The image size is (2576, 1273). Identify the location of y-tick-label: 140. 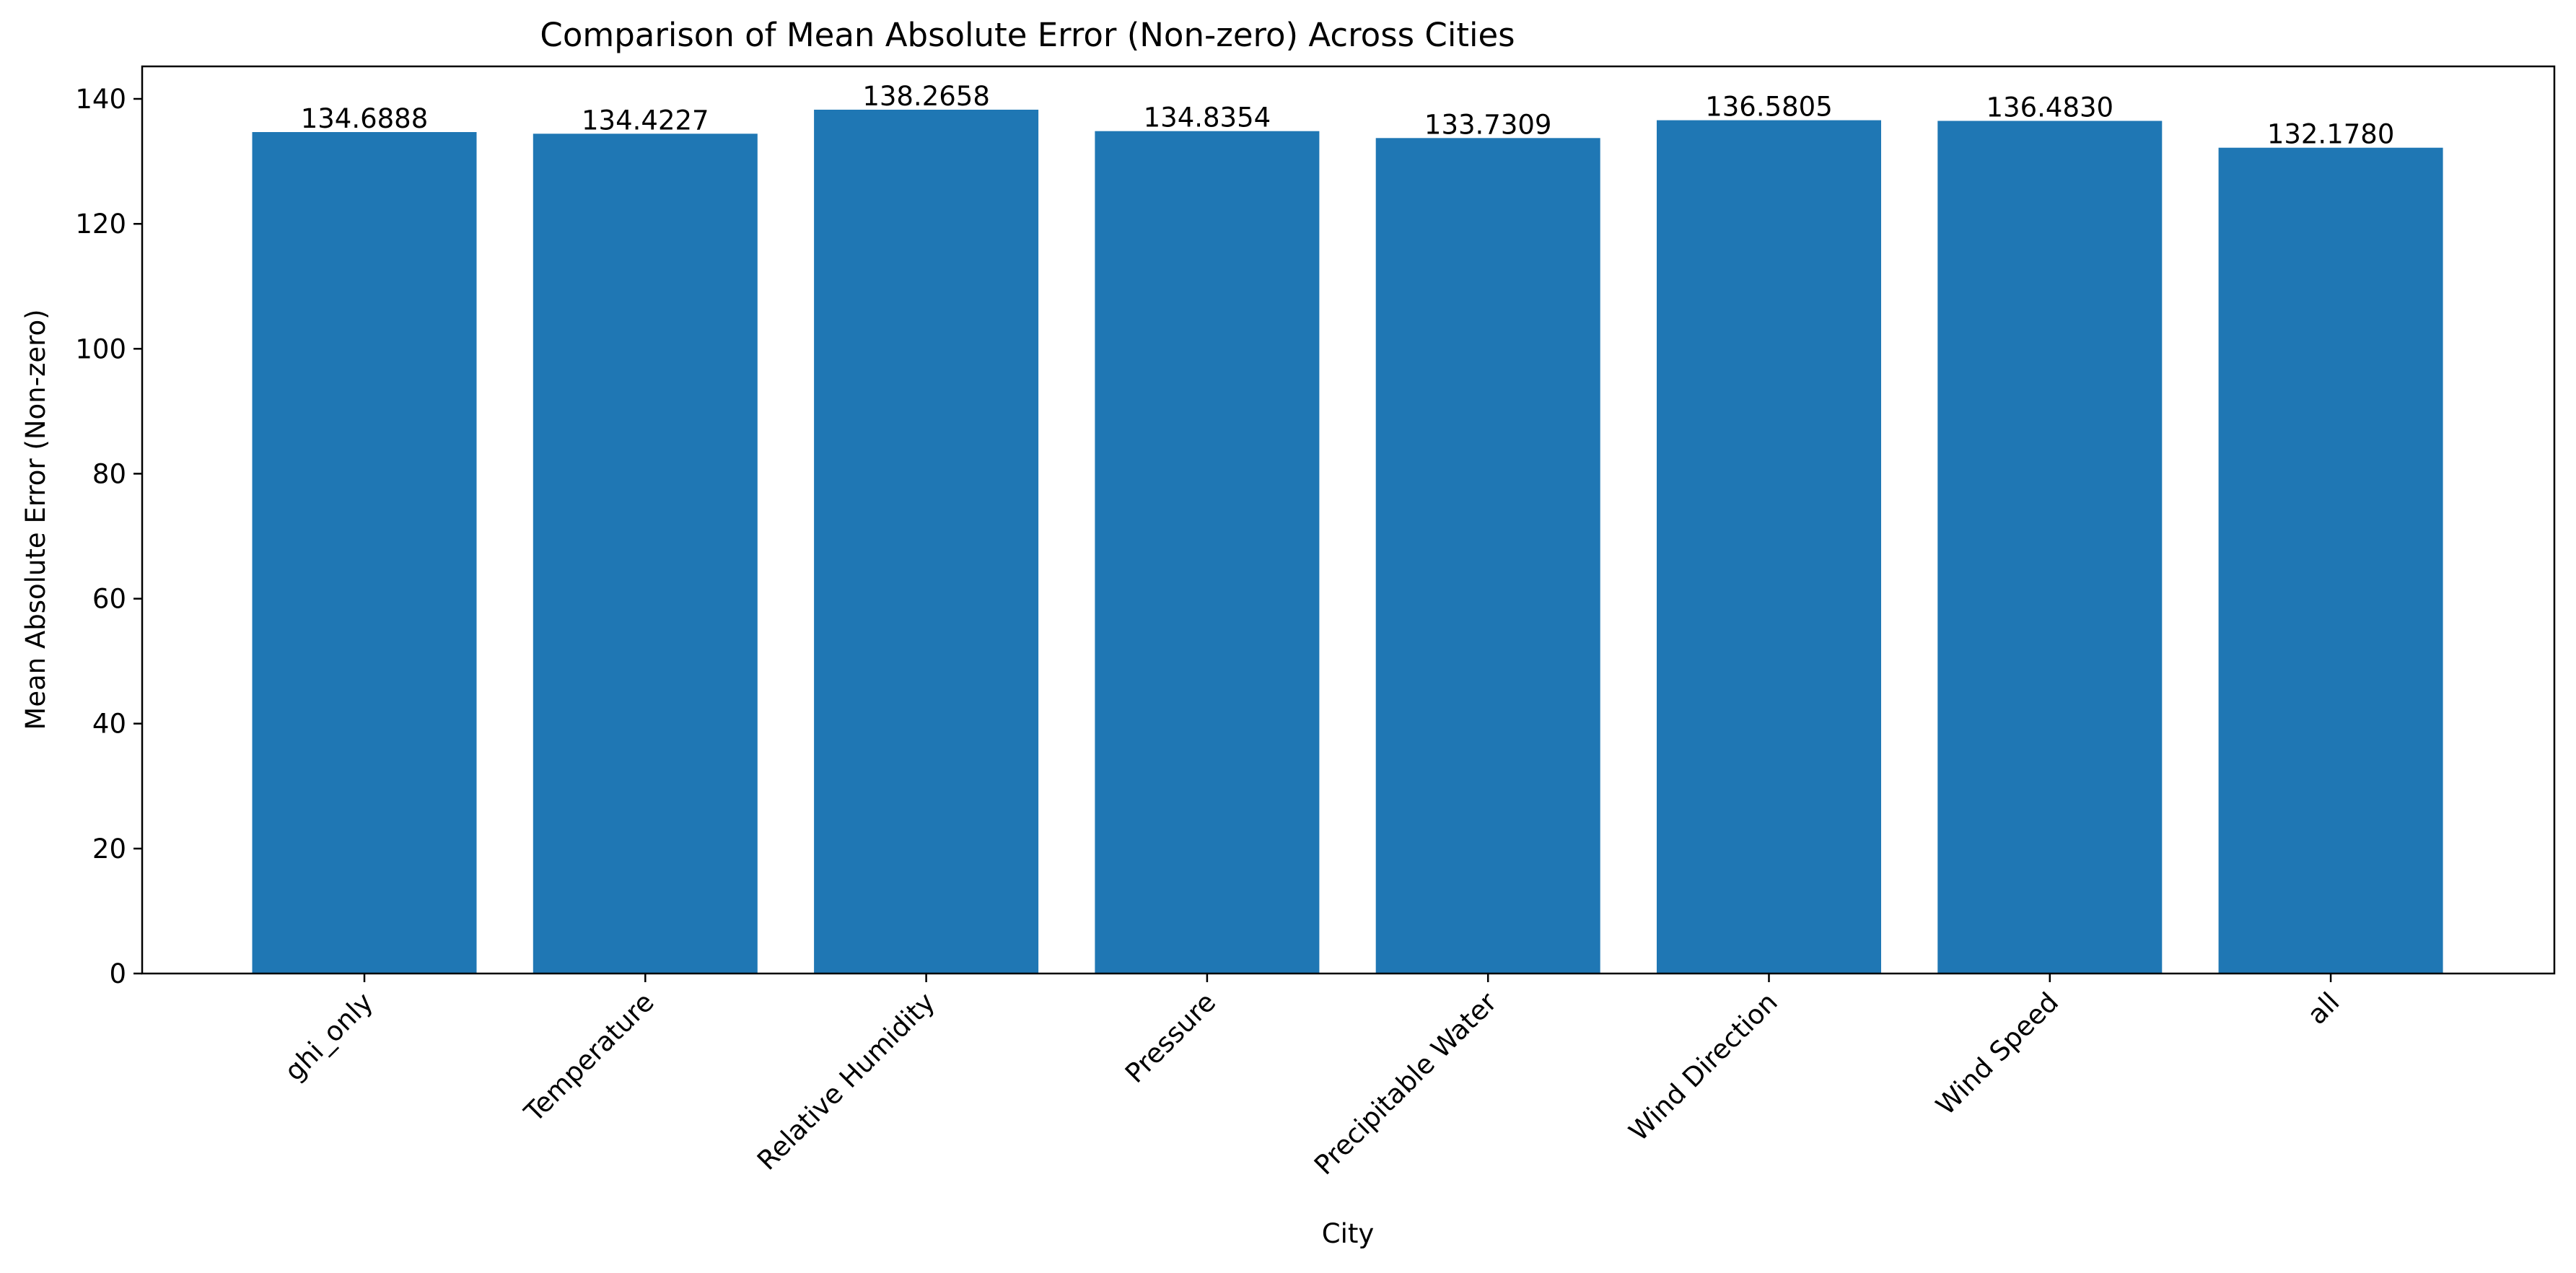
(101, 99).